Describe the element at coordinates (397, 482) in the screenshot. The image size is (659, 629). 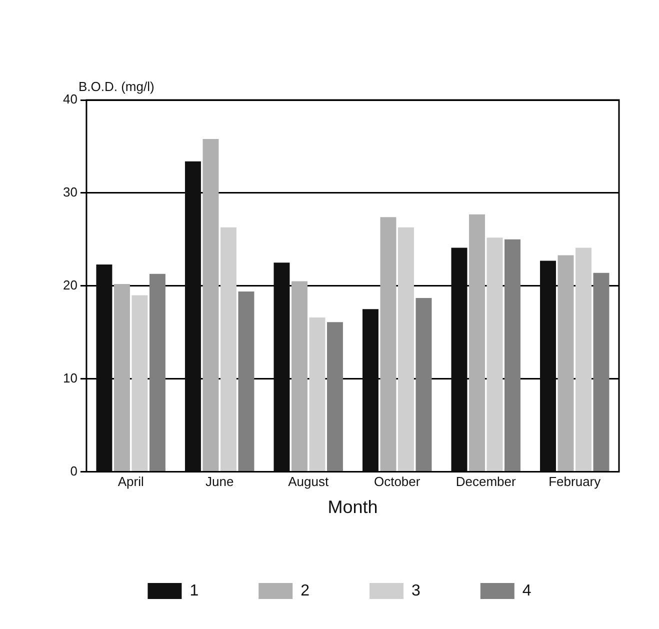
I see `x-tick-label: October` at that location.